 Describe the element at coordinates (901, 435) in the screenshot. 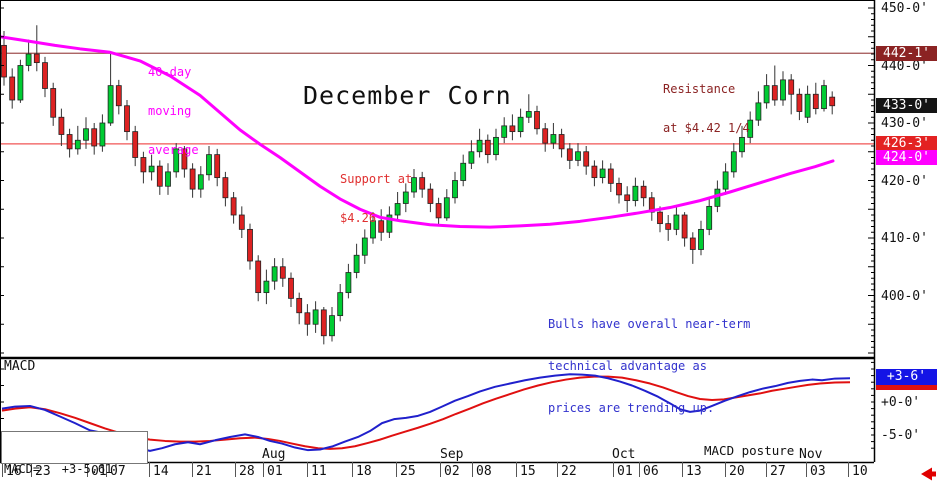

I see `macd-scale-label: -5-0'` at that location.